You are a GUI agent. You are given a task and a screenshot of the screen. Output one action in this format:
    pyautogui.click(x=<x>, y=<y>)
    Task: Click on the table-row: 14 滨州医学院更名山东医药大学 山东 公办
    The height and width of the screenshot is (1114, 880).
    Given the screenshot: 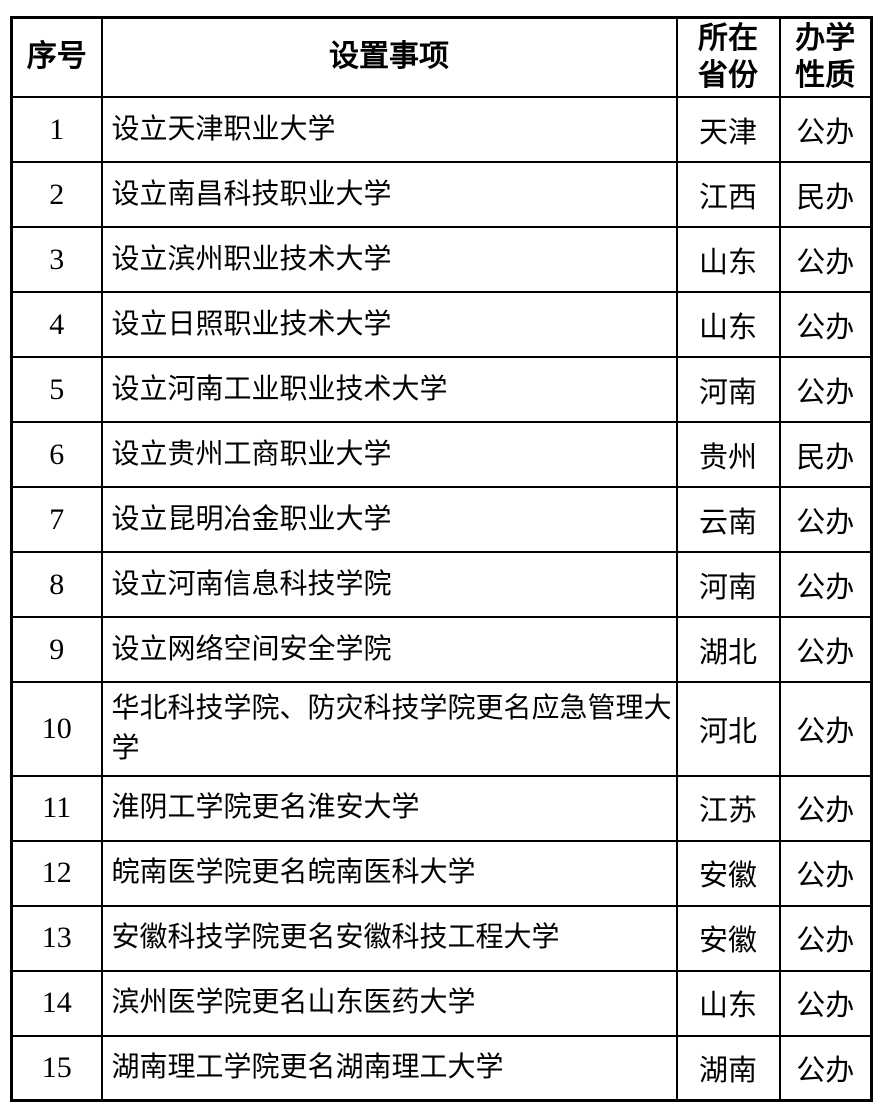 What is the action you would take?
    pyautogui.click(x=441, y=1003)
    